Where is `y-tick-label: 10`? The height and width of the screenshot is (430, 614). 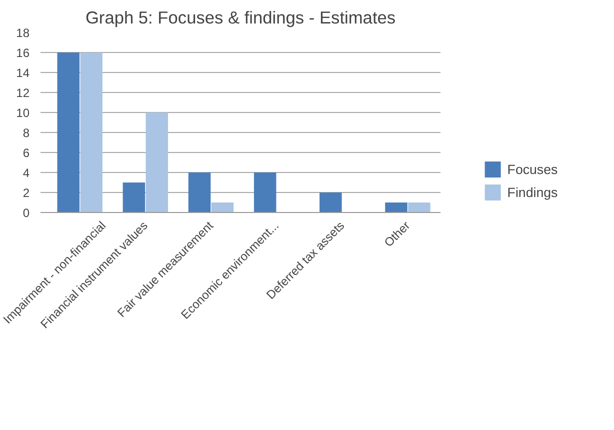
y-tick-label: 10 is located at coordinates (23, 113).